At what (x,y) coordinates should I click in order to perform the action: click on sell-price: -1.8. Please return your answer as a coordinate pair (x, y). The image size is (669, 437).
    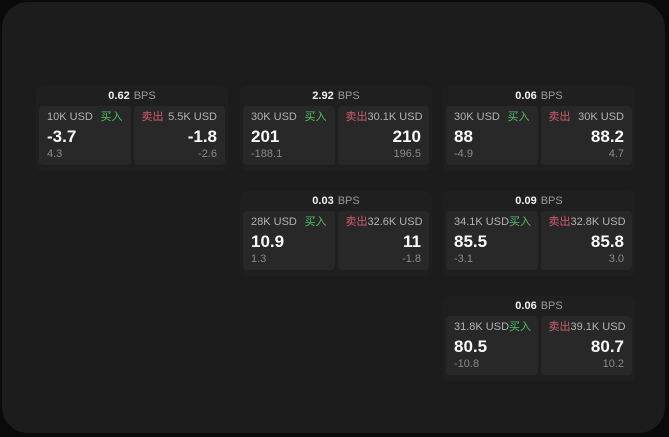
    Looking at the image, I should click on (202, 136).